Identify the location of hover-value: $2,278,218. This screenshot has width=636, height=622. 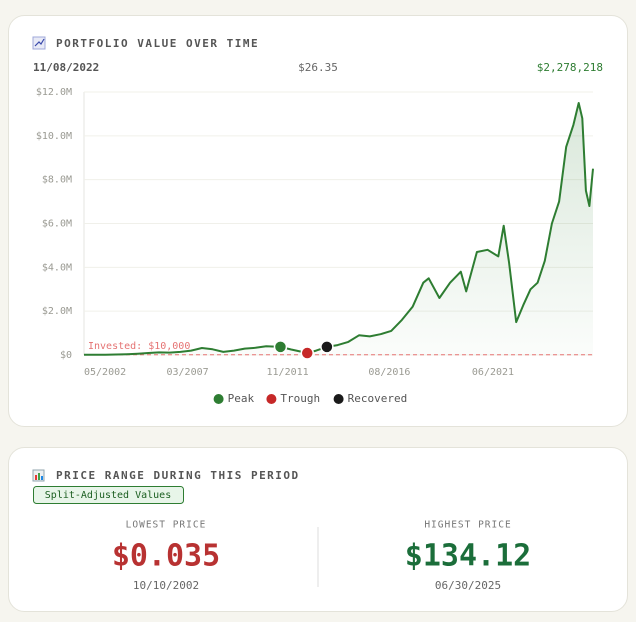
(570, 67).